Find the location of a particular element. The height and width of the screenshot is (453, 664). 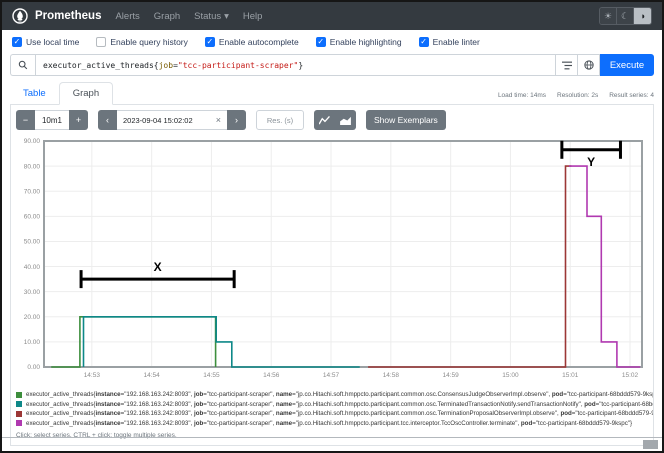

moon-icon: ☾ is located at coordinates (625, 15).